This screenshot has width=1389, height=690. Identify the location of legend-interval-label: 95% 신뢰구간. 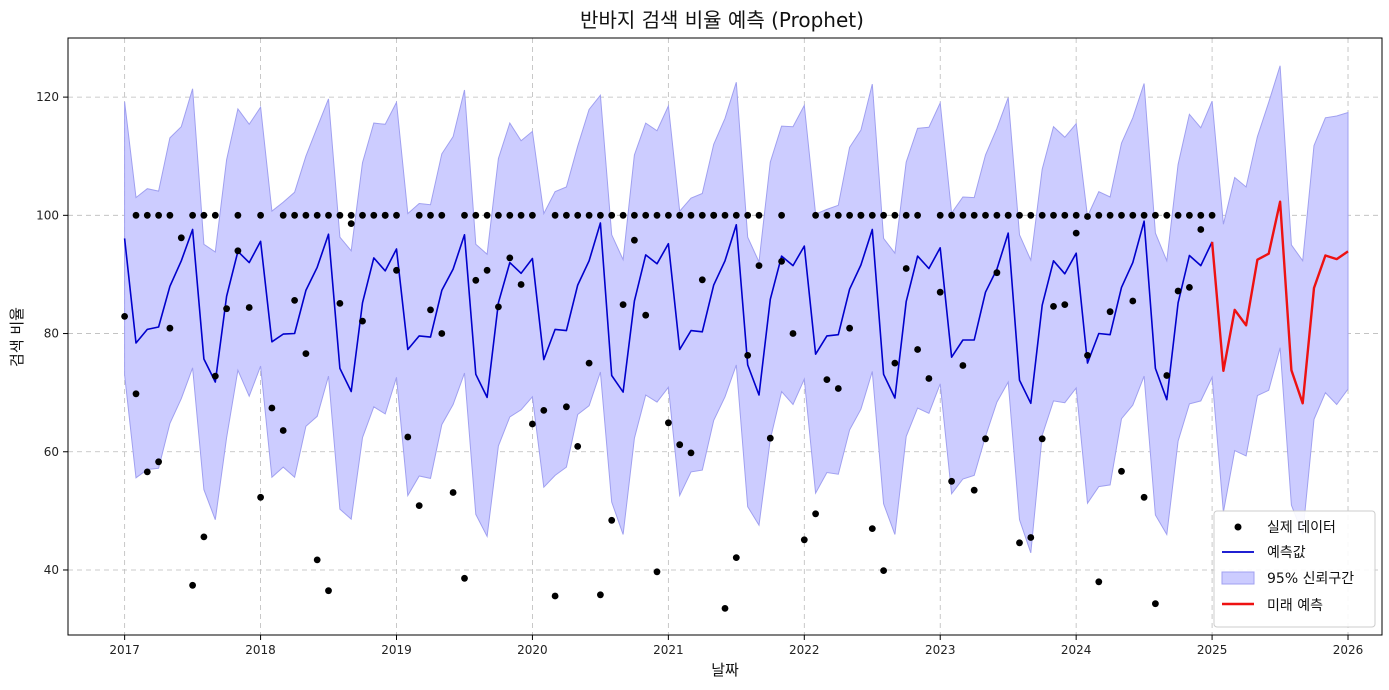
(1310, 579).